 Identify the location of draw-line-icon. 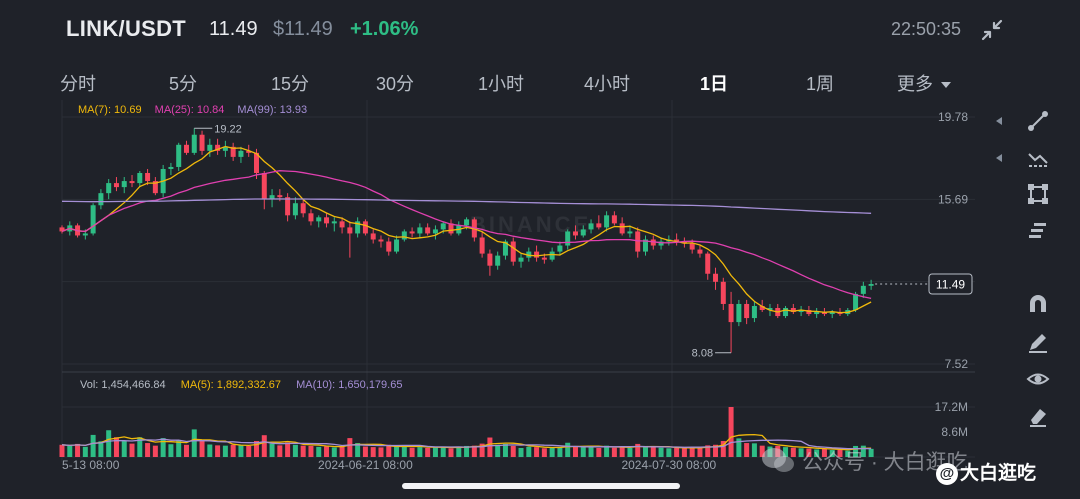
(1038, 121).